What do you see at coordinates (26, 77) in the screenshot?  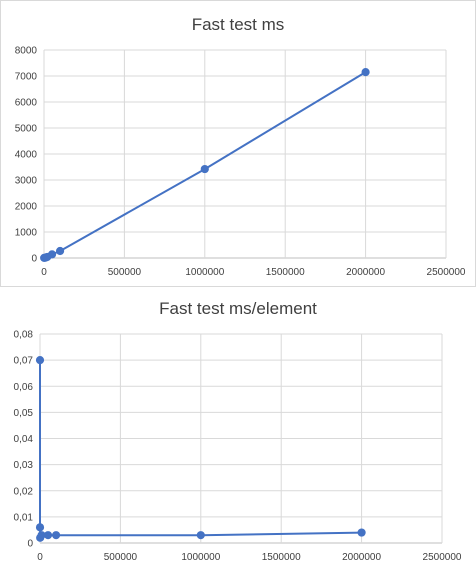 I see `y-tick-label: 7000` at bounding box center [26, 77].